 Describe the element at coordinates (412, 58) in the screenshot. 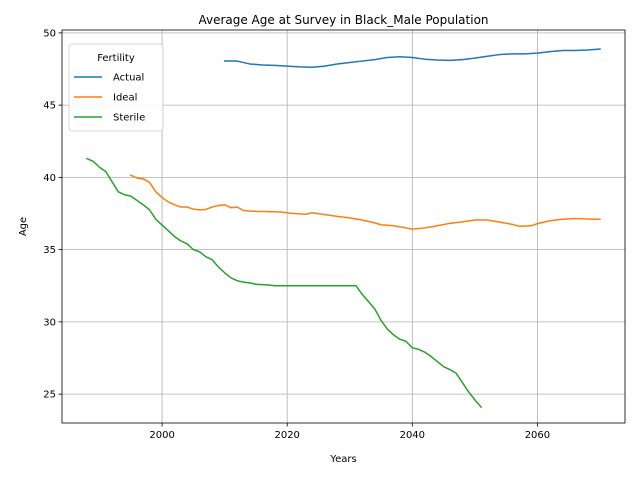

I see `series-line-actual` at that location.